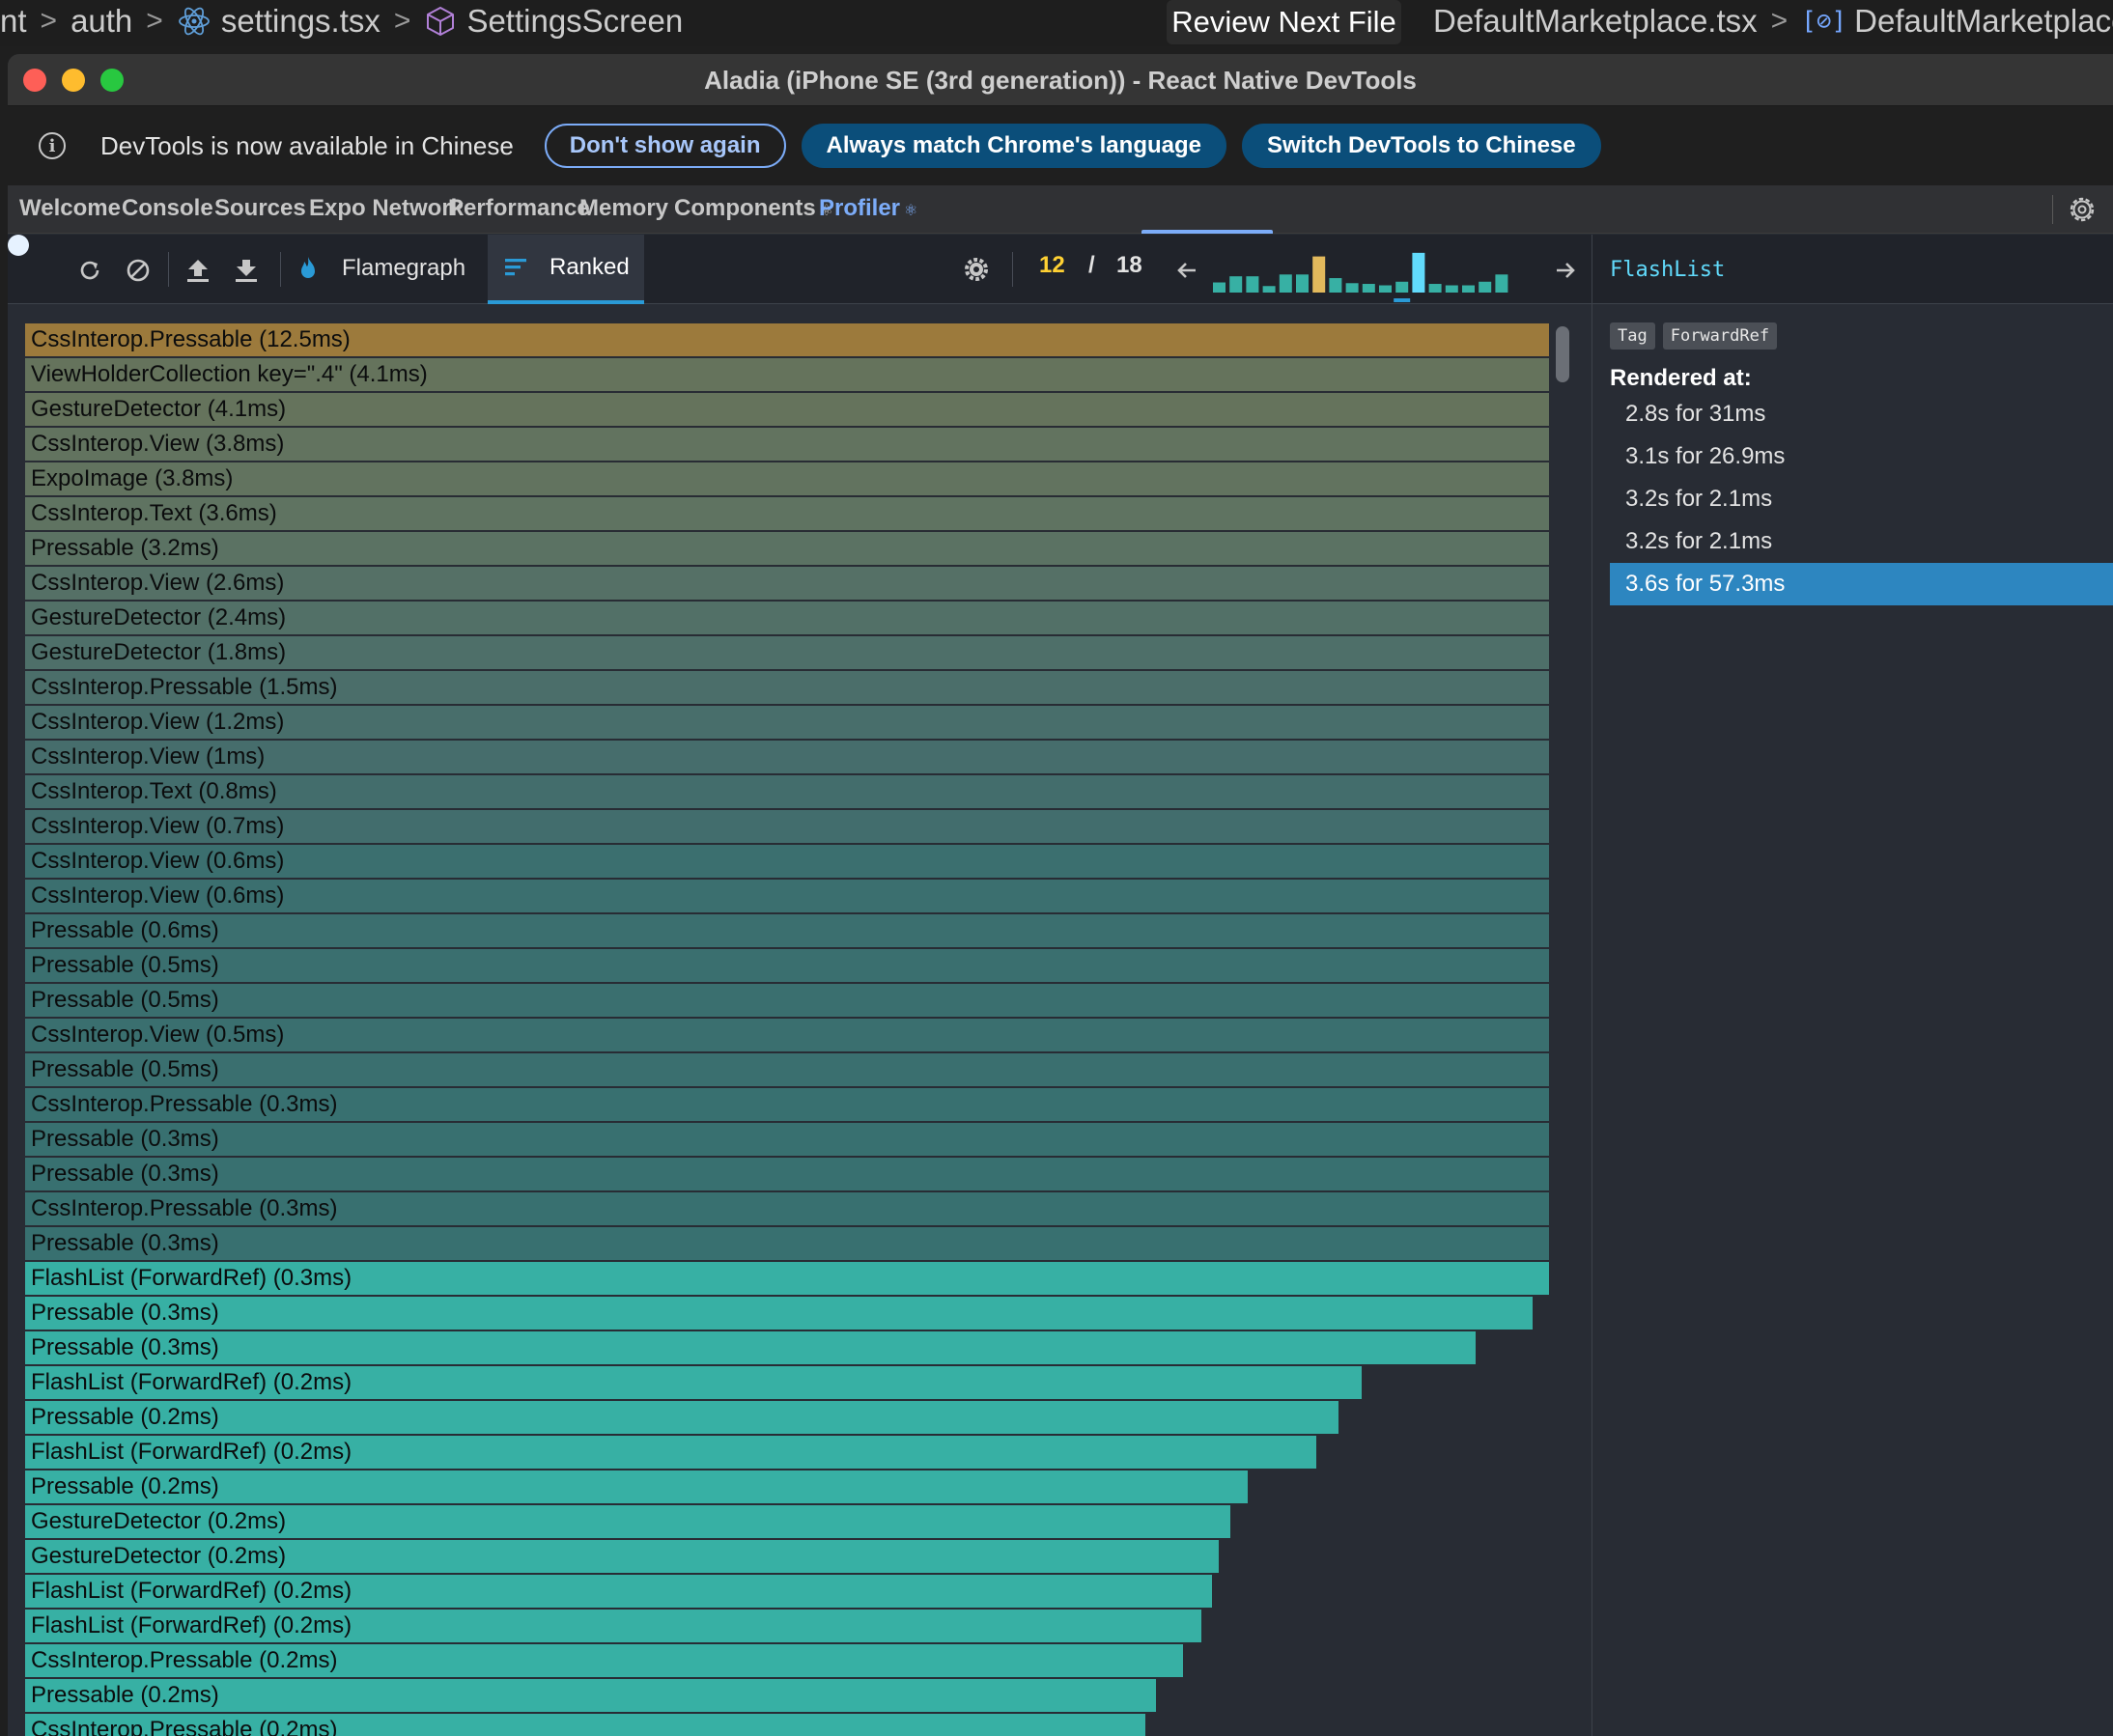 The width and height of the screenshot is (2113, 1736). I want to click on ranked-row: CssInterop.Text (0.8ms), so click(787, 792).